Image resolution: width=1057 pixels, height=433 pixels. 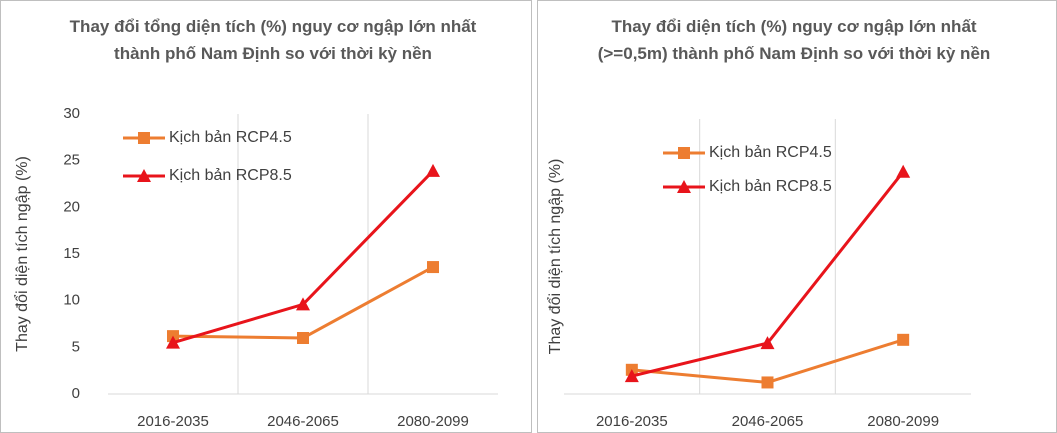 What do you see at coordinates (71, 253) in the screenshot?
I see `y-tick-label: 15` at bounding box center [71, 253].